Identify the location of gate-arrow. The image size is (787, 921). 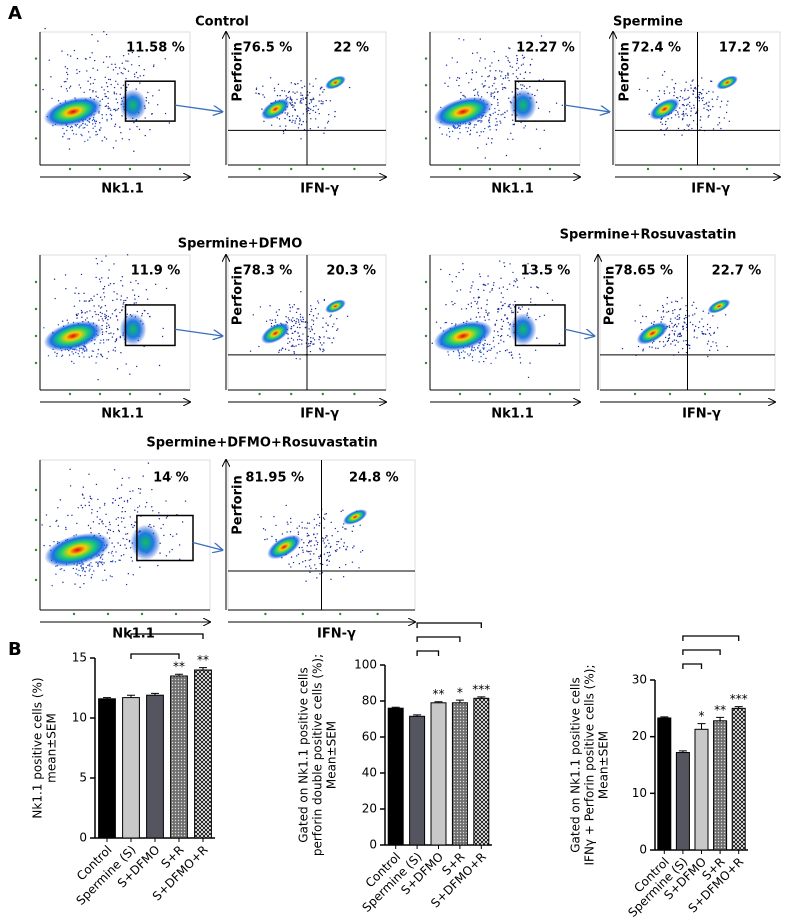
(579, 332).